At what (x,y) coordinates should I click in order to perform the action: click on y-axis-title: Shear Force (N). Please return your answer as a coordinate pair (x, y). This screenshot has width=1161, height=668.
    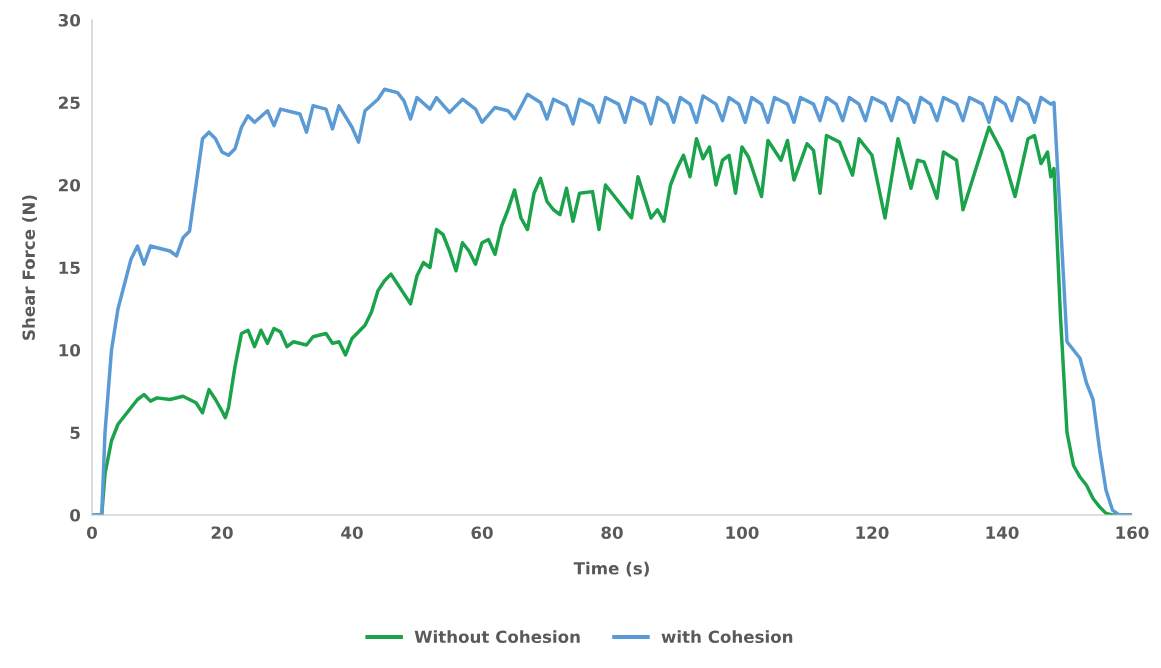
    Looking at the image, I should click on (29, 267).